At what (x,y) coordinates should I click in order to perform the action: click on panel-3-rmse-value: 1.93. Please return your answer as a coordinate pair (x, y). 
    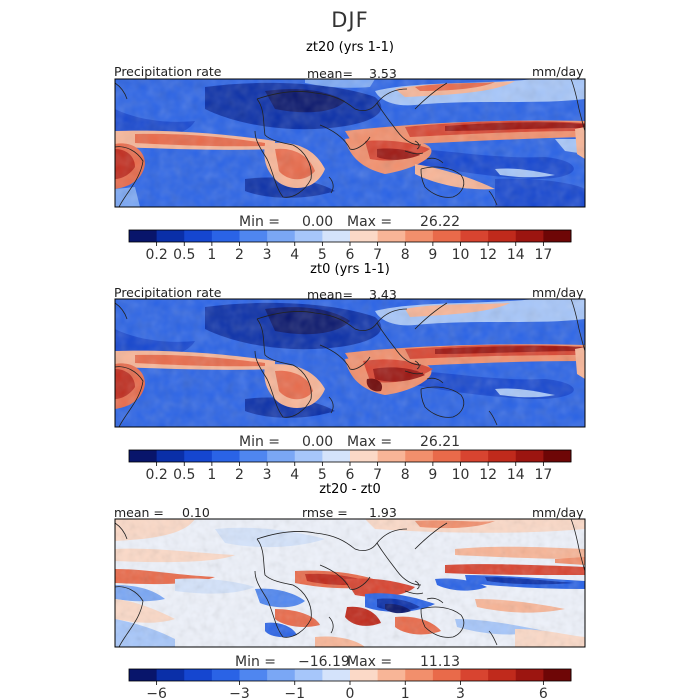
    Looking at the image, I should click on (383, 512).